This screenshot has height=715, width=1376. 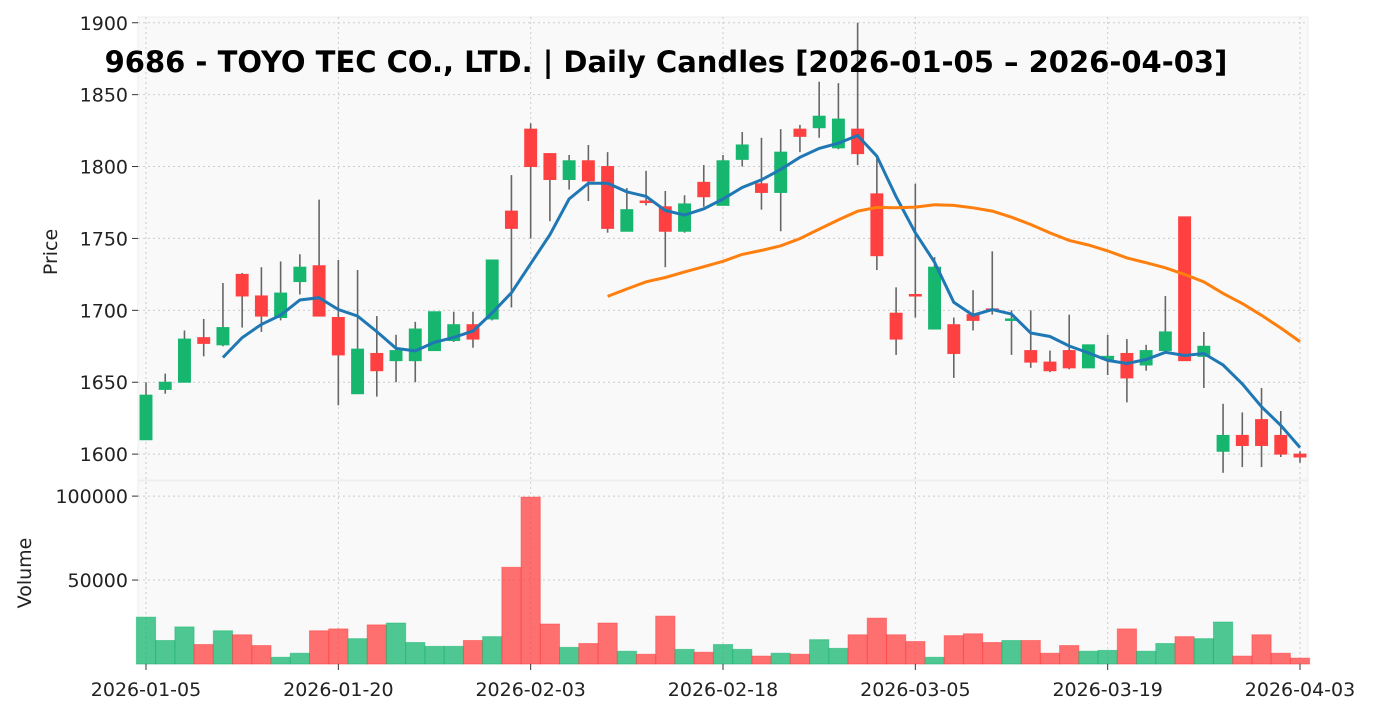 I want to click on price-axis-label: Price, so click(x=51, y=252).